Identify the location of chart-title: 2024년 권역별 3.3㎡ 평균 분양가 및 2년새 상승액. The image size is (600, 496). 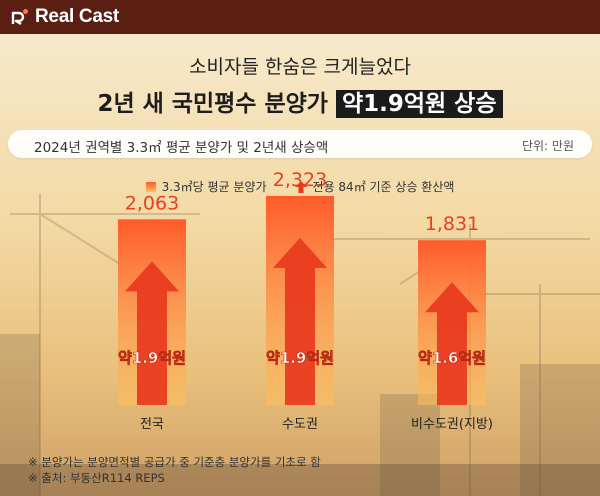
(181, 148).